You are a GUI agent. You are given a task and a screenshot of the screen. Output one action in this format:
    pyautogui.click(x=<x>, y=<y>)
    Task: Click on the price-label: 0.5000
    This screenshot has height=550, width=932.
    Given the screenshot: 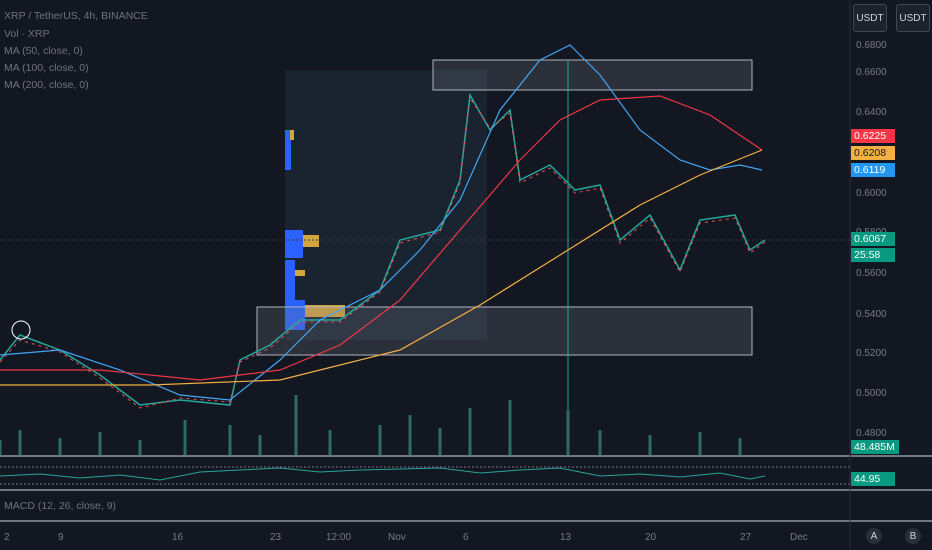 What is the action you would take?
    pyautogui.click(x=871, y=393)
    